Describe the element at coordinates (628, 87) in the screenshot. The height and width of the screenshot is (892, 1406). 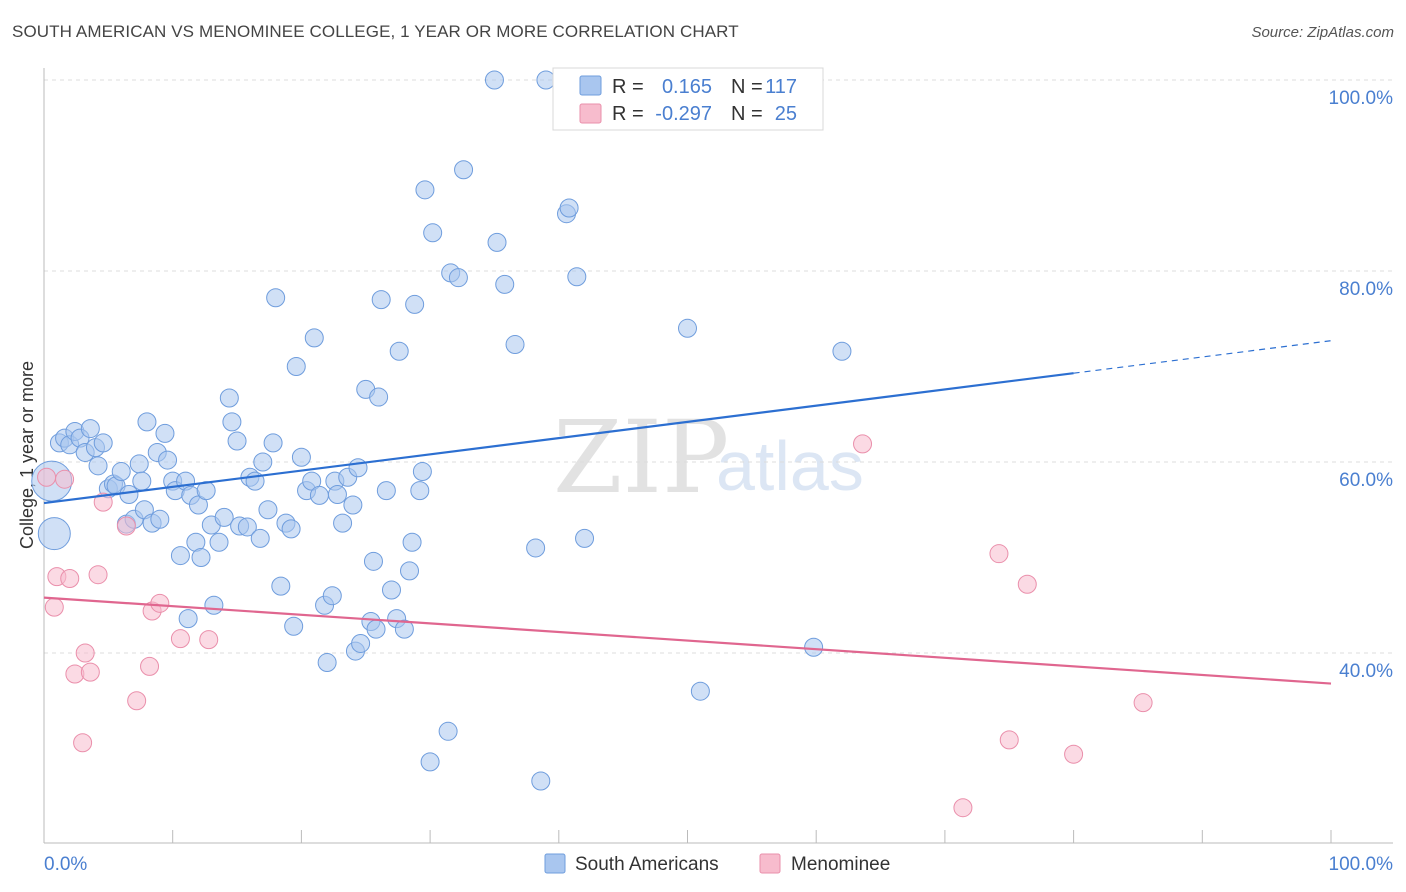
I see `legend-r-label-south-americans: R =` at that location.